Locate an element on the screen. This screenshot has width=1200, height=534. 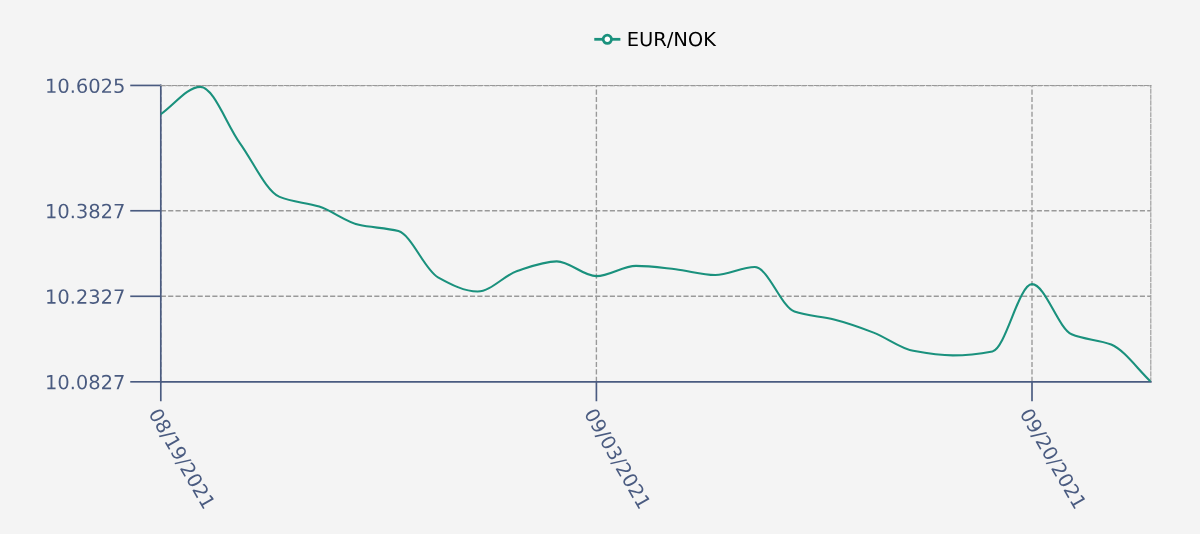
y-tick-label: 10.2327 is located at coordinates (85, 296).